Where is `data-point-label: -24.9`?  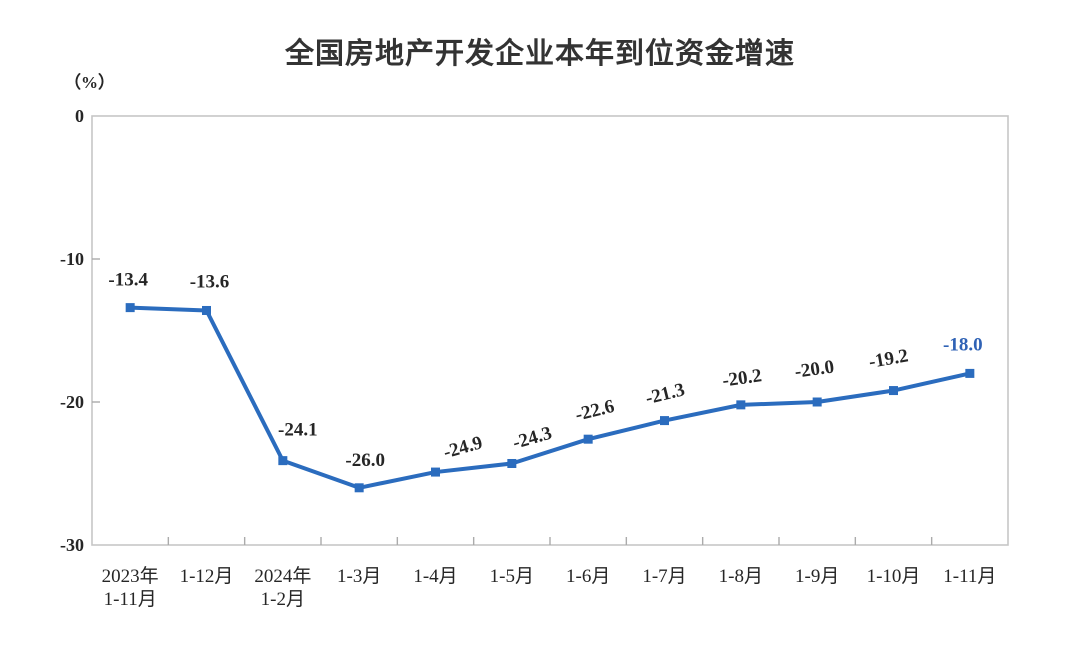 data-point-label: -24.9 is located at coordinates (463, 447).